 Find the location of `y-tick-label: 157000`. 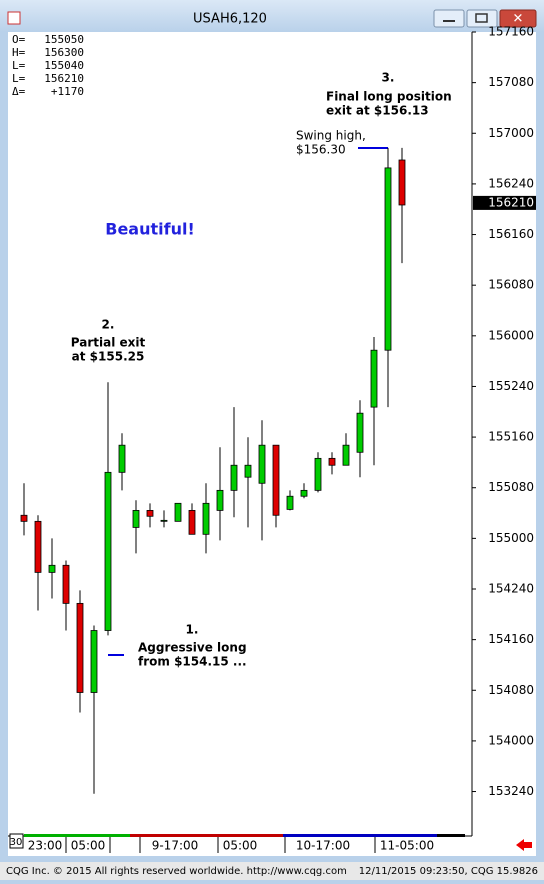

y-tick-label: 157000 is located at coordinates (511, 133).